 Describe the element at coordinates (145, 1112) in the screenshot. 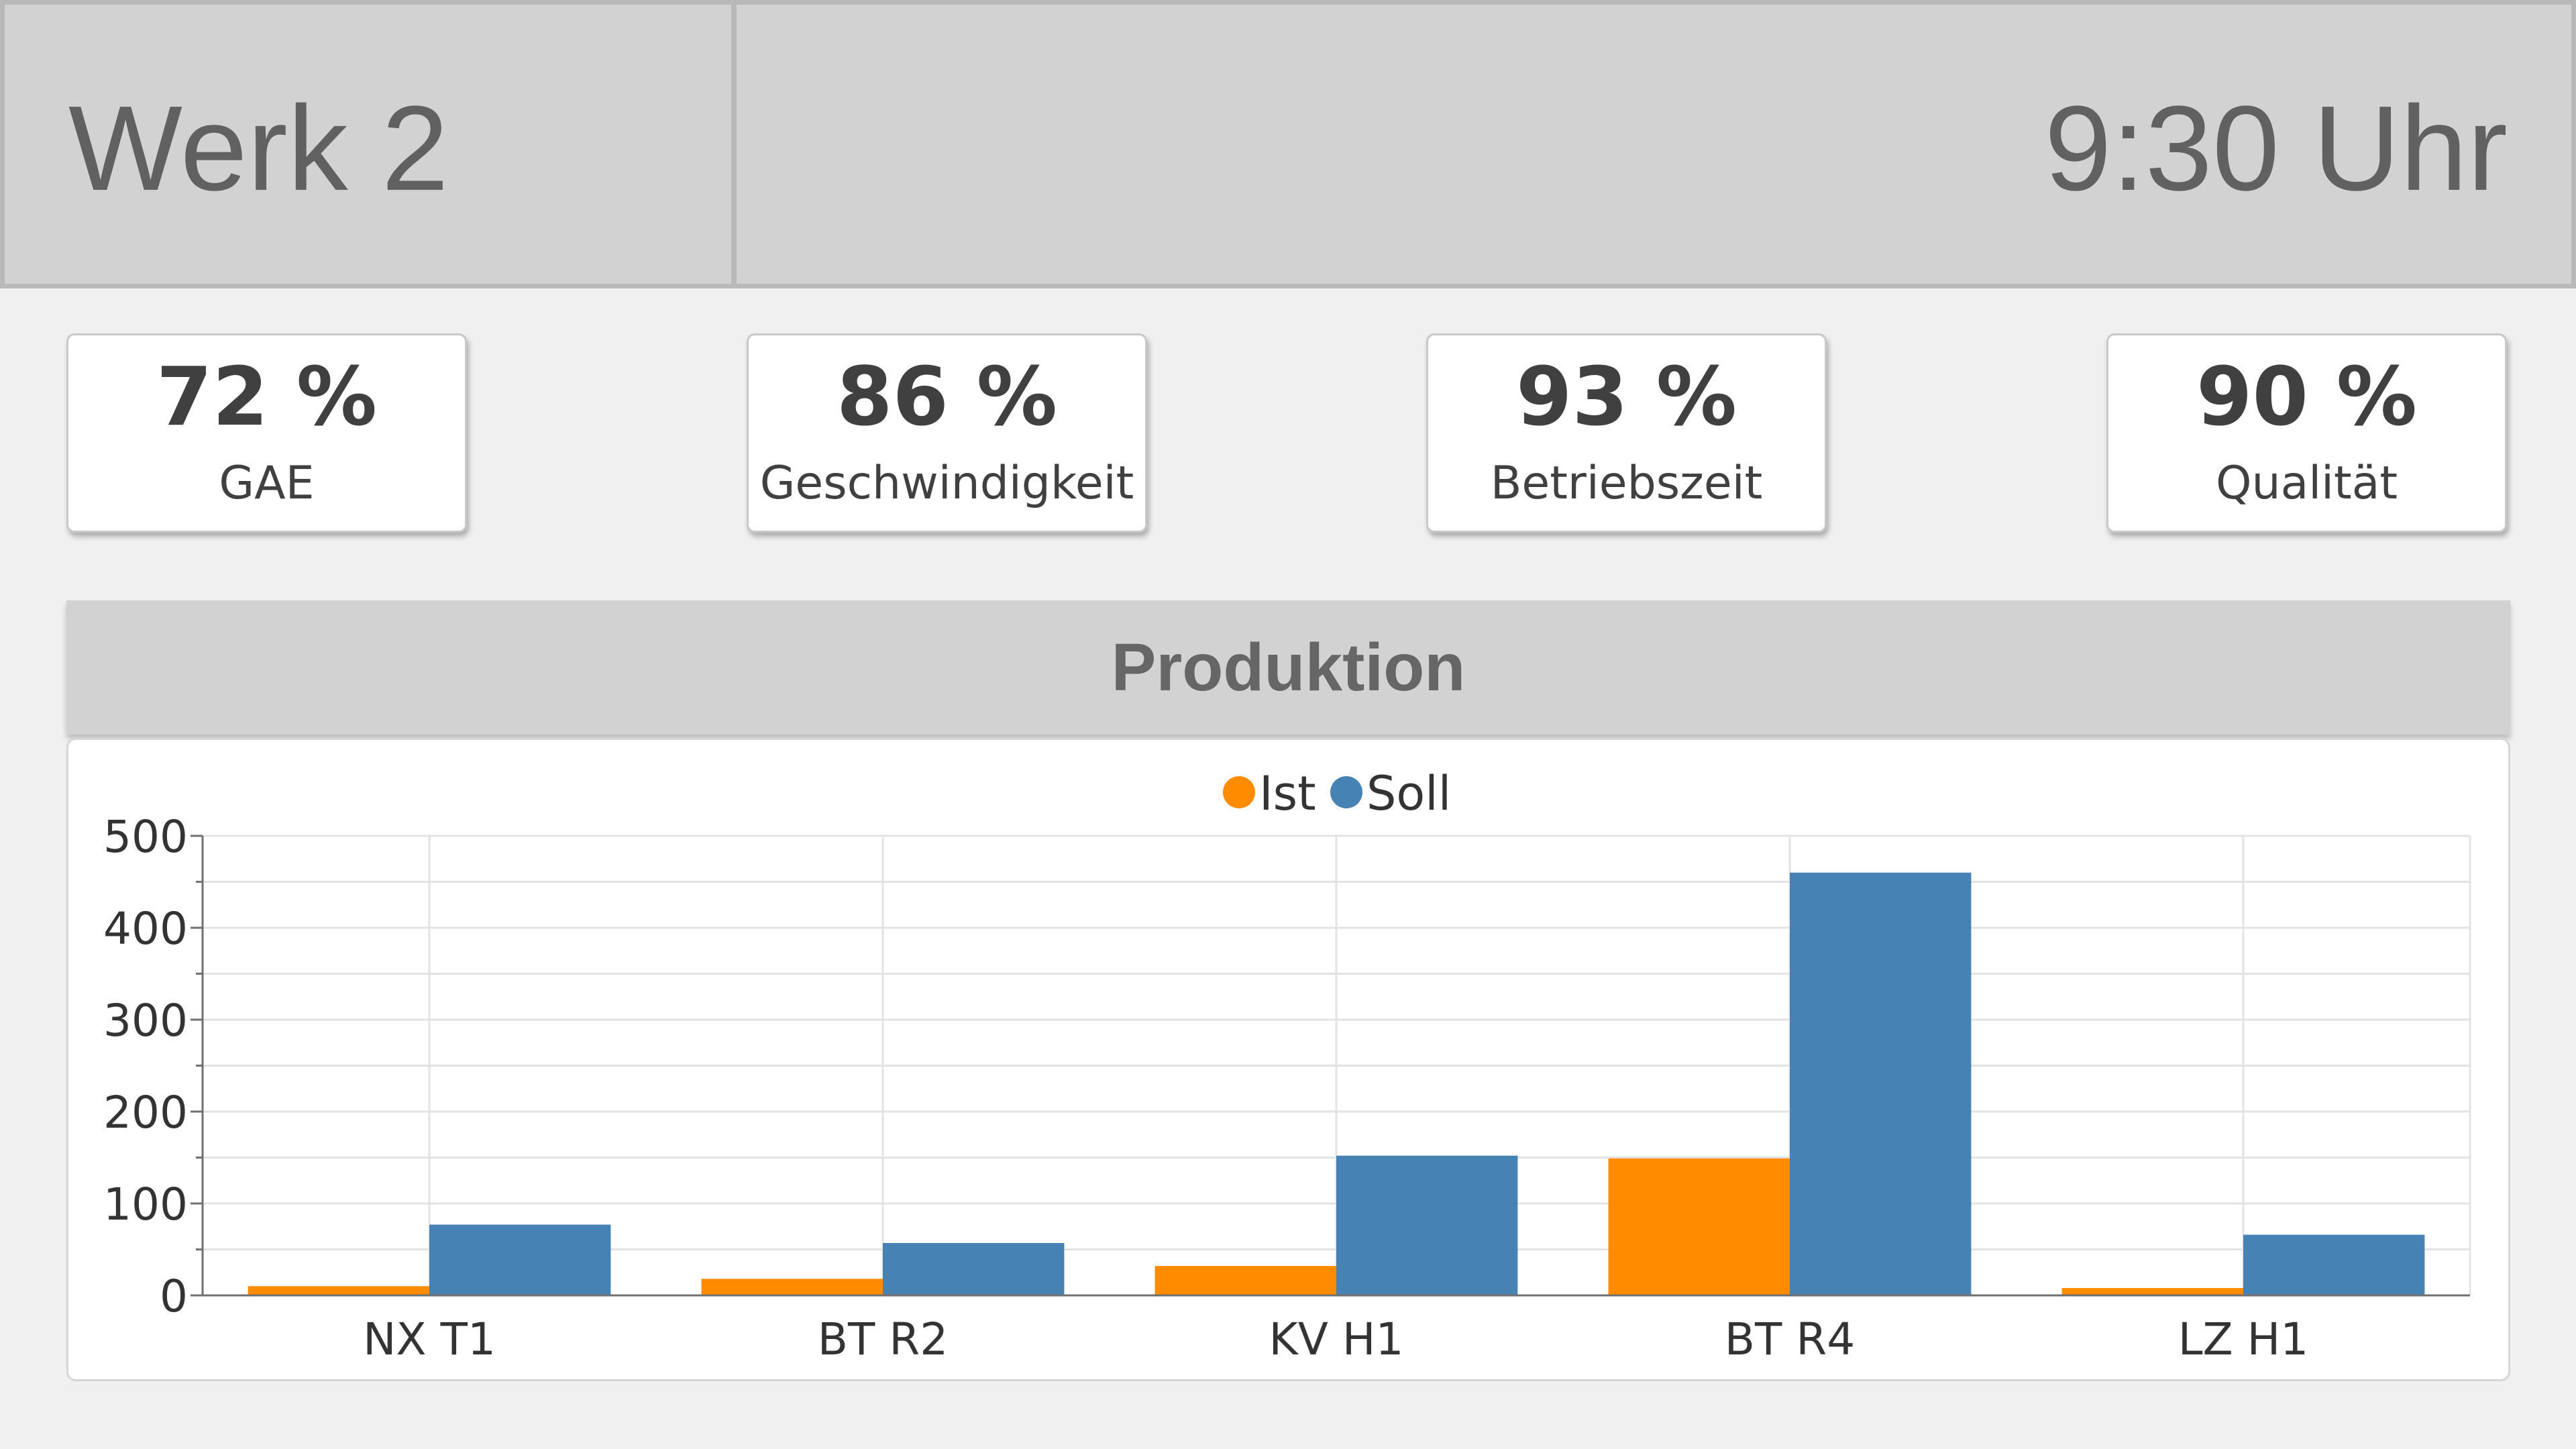

I see `y-tick-label: 200` at that location.